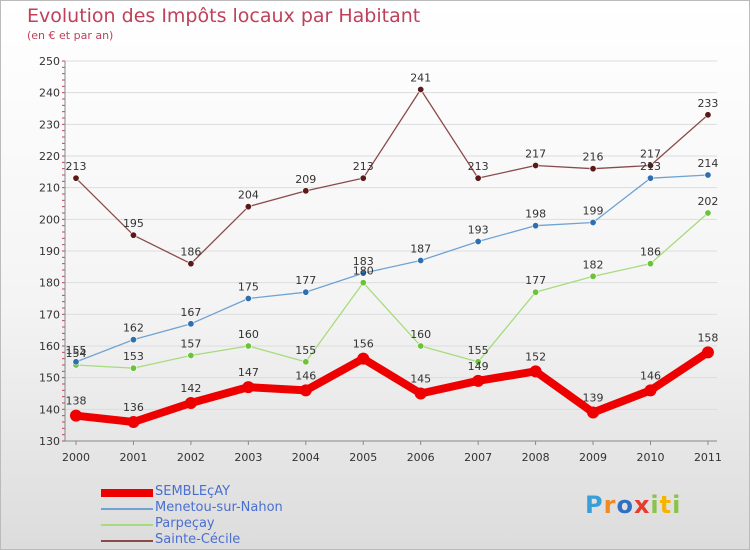 This screenshot has width=750, height=550. I want to click on data-label-parpe-ay: 157, so click(190, 344).